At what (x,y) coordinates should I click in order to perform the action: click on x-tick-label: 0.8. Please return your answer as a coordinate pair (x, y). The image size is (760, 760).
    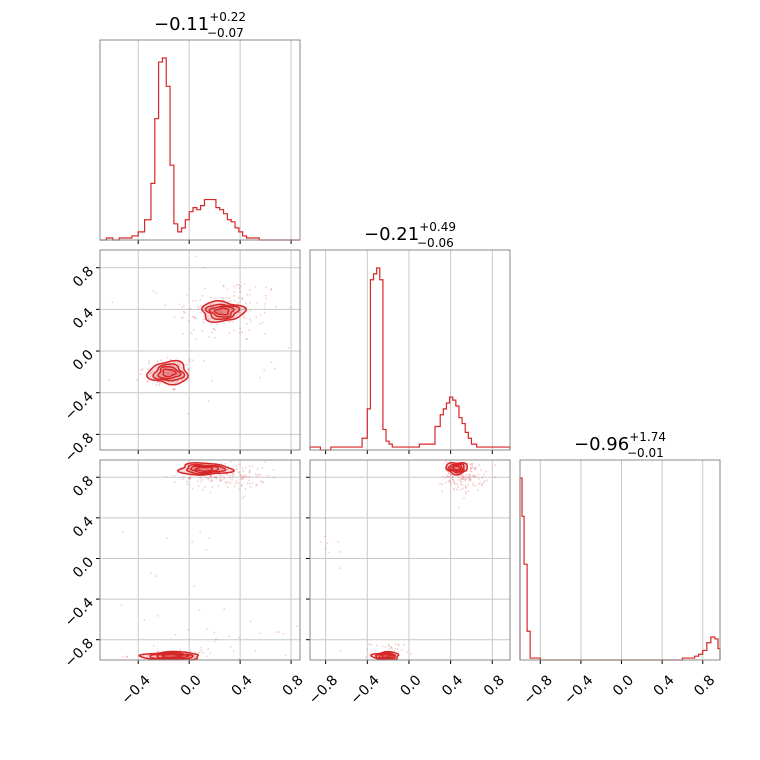
    Looking at the image, I should click on (704, 685).